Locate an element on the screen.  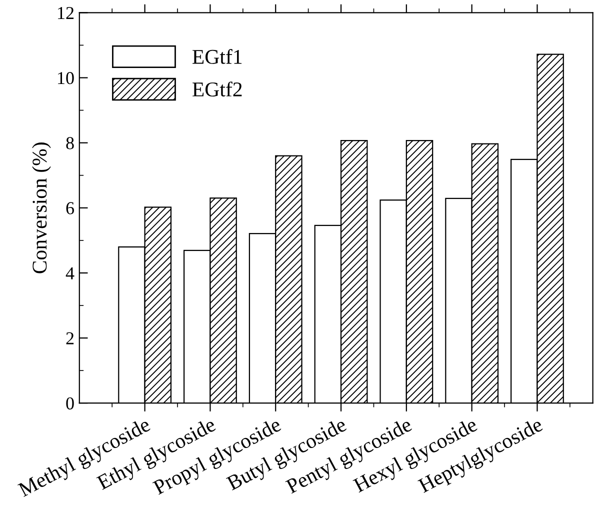
y-tick-label: 0 is located at coordinates (70, 403).